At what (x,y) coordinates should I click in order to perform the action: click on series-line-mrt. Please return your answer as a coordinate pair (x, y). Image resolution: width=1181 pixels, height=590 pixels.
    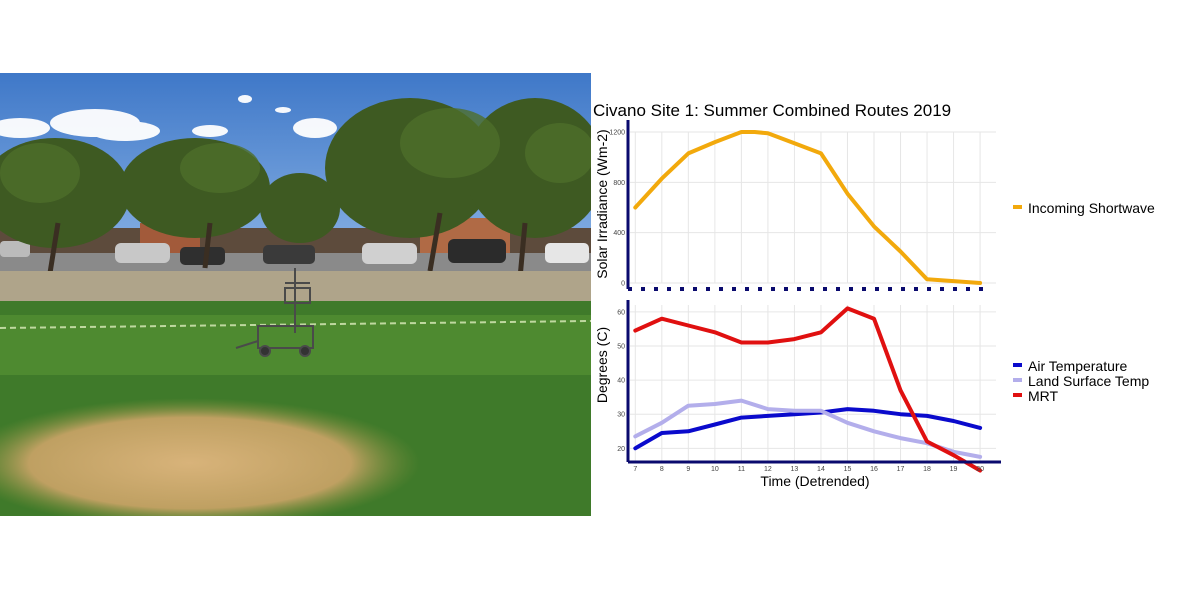
    Looking at the image, I should click on (808, 389).